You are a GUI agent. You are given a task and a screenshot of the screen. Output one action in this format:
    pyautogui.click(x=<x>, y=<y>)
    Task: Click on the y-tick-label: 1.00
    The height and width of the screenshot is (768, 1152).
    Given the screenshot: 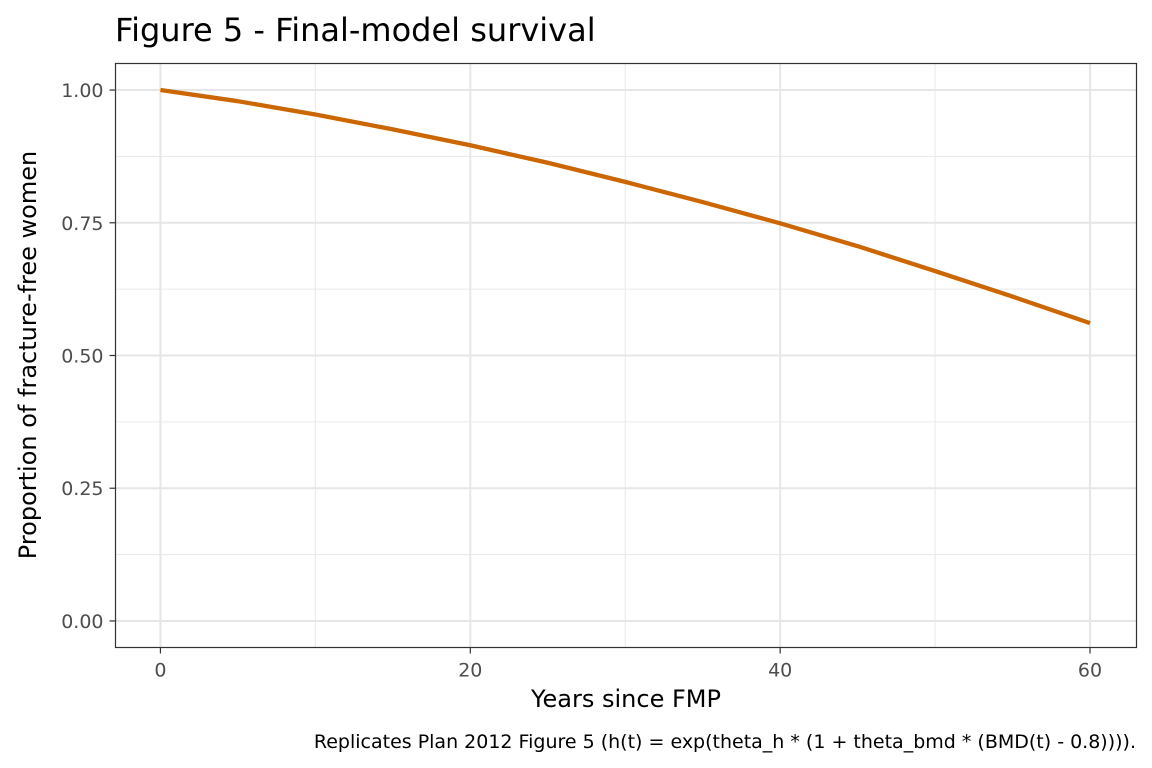 What is the action you would take?
    pyautogui.click(x=82, y=91)
    